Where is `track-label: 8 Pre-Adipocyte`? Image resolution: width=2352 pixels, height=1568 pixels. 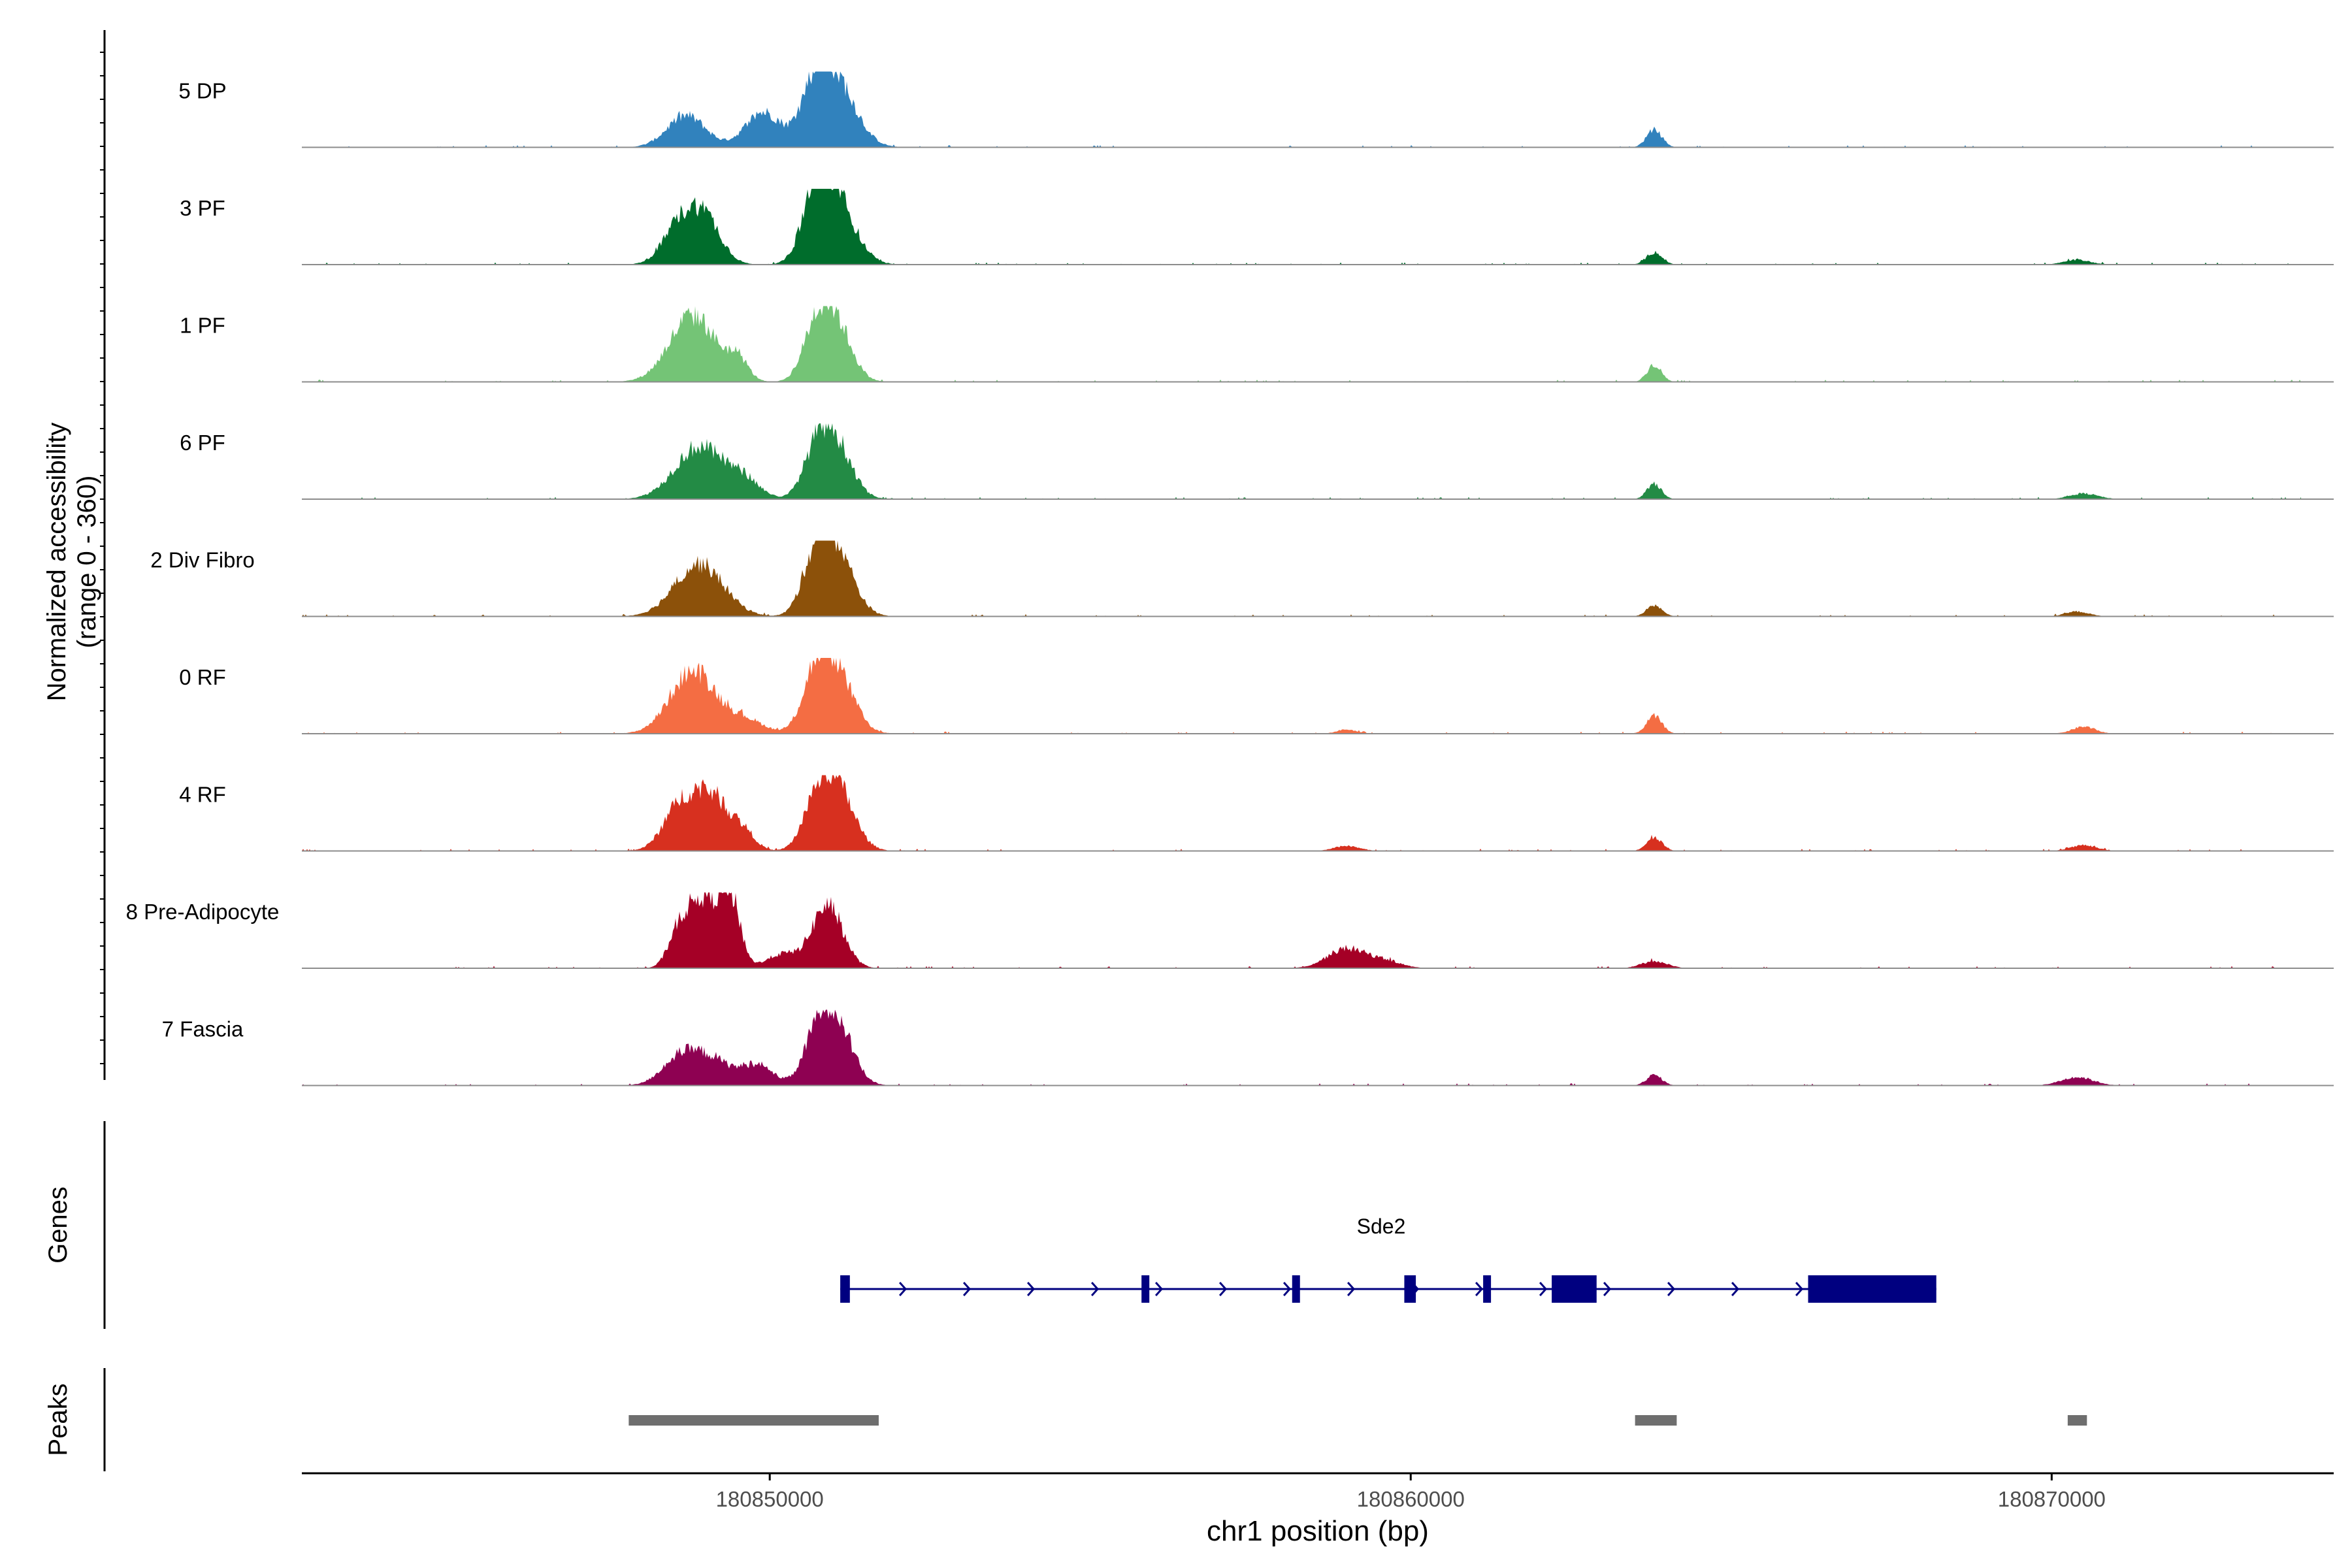 track-label: 8 Pre-Adipocyte is located at coordinates (203, 912).